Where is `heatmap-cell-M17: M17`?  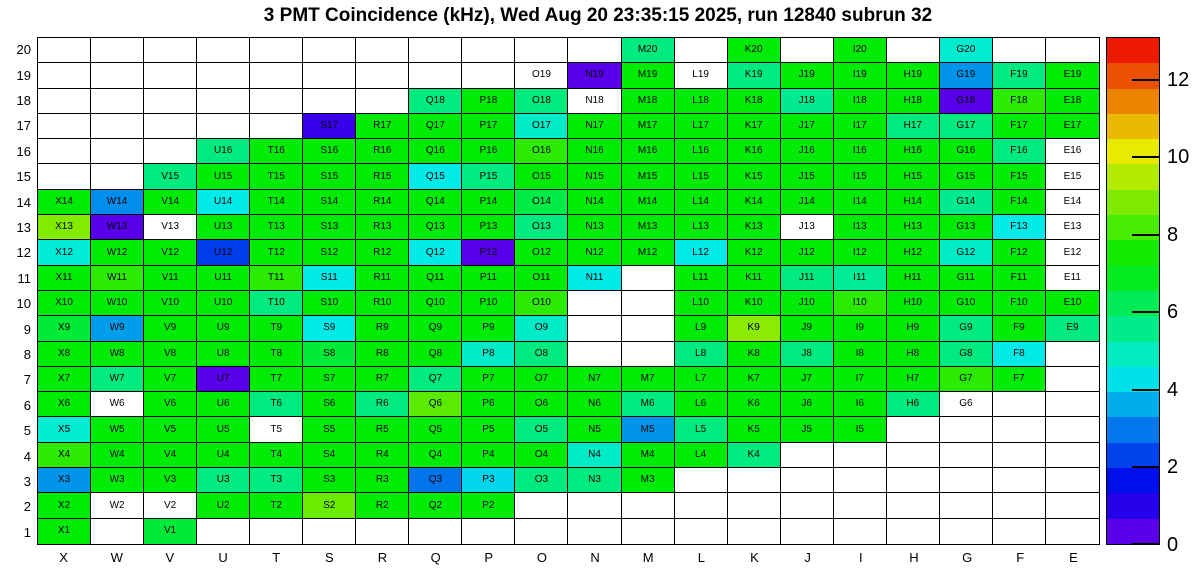 heatmap-cell-M17: M17 is located at coordinates (648, 126).